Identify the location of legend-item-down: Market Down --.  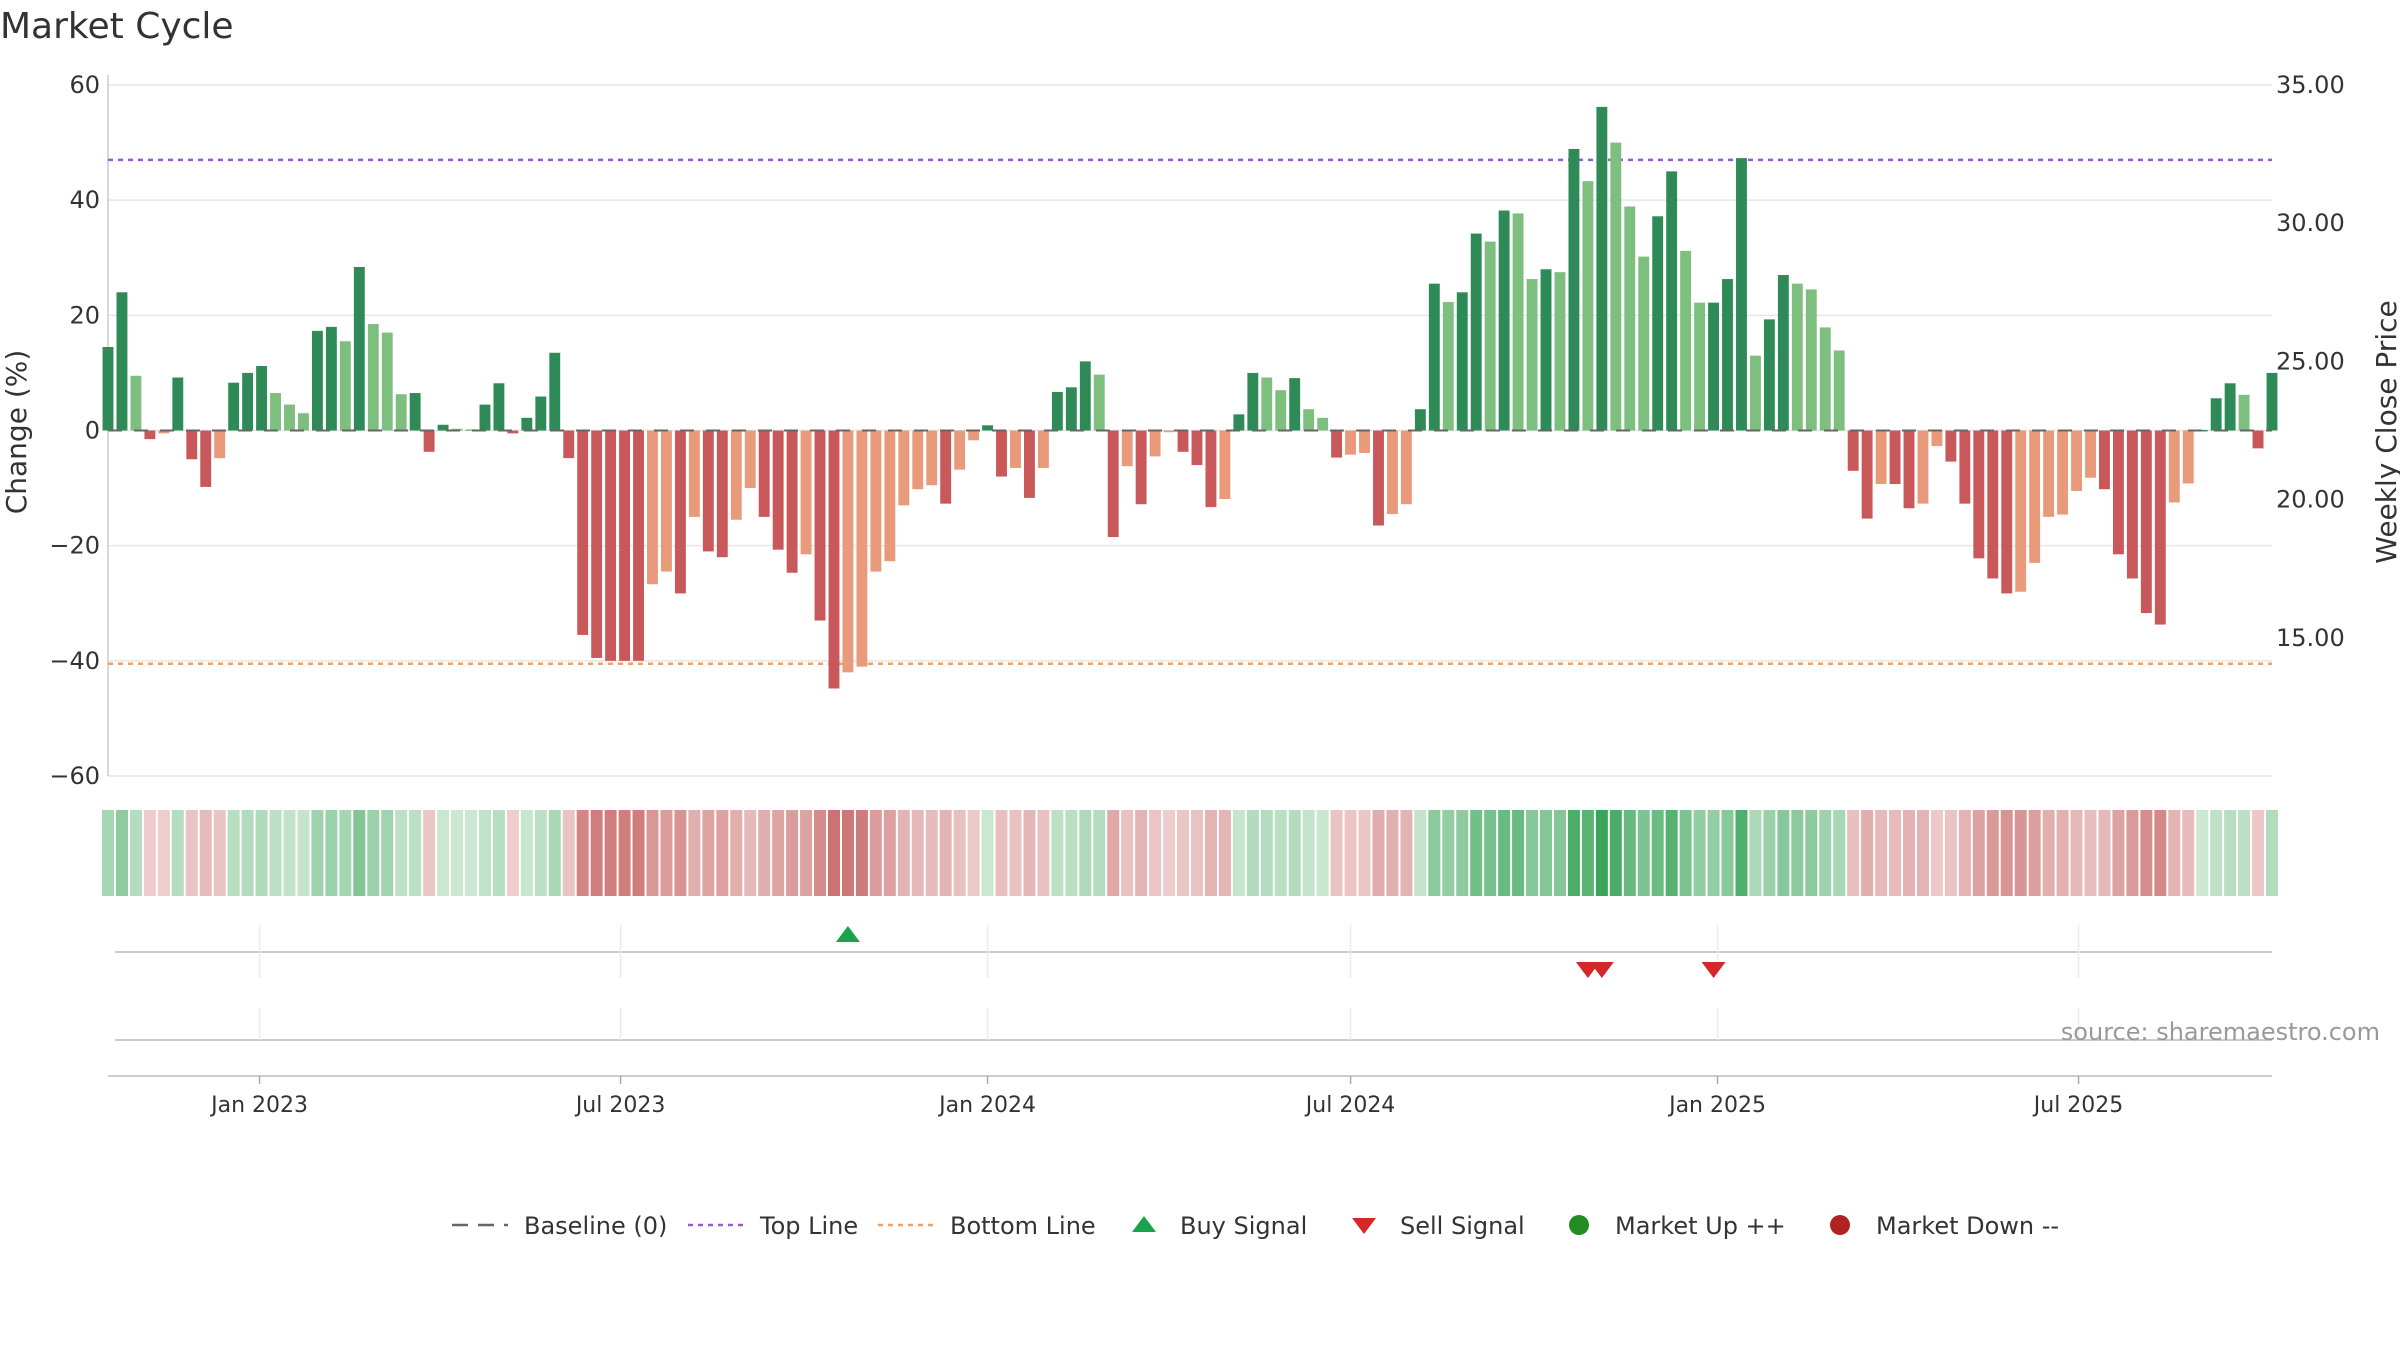
(1944, 1226).